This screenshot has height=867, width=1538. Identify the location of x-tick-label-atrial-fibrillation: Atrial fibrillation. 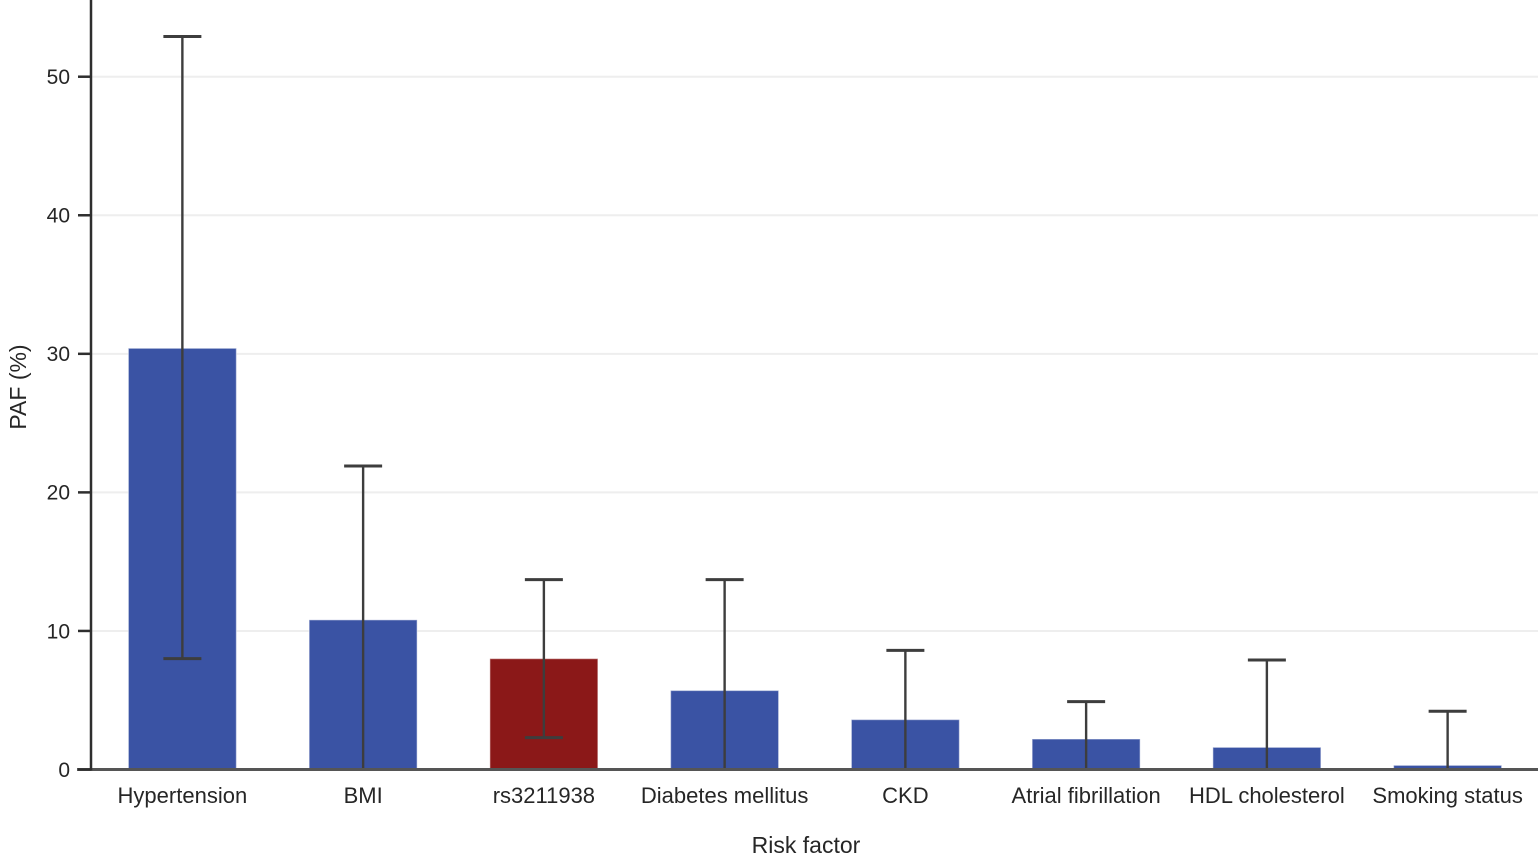
(1086, 795).